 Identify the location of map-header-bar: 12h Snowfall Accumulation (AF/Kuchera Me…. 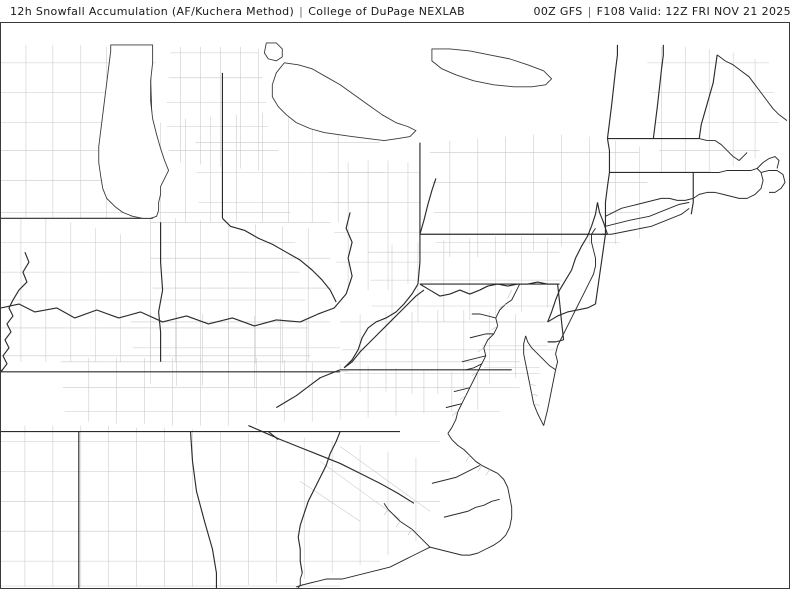
(400, 11).